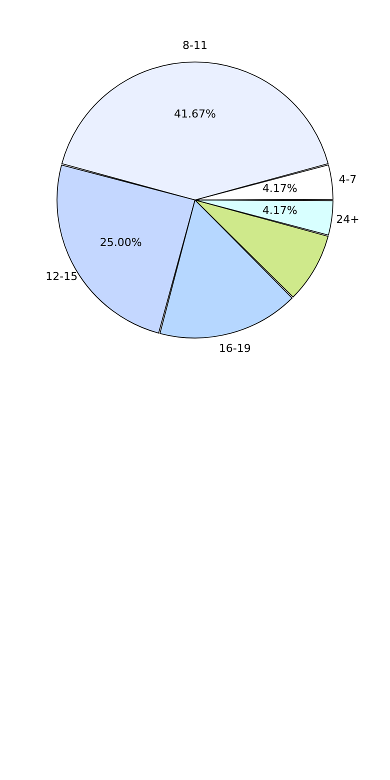 Image resolution: width=390 pixels, height=780 pixels. What do you see at coordinates (121, 242) in the screenshot?
I see `data-label: 25.00%` at bounding box center [121, 242].